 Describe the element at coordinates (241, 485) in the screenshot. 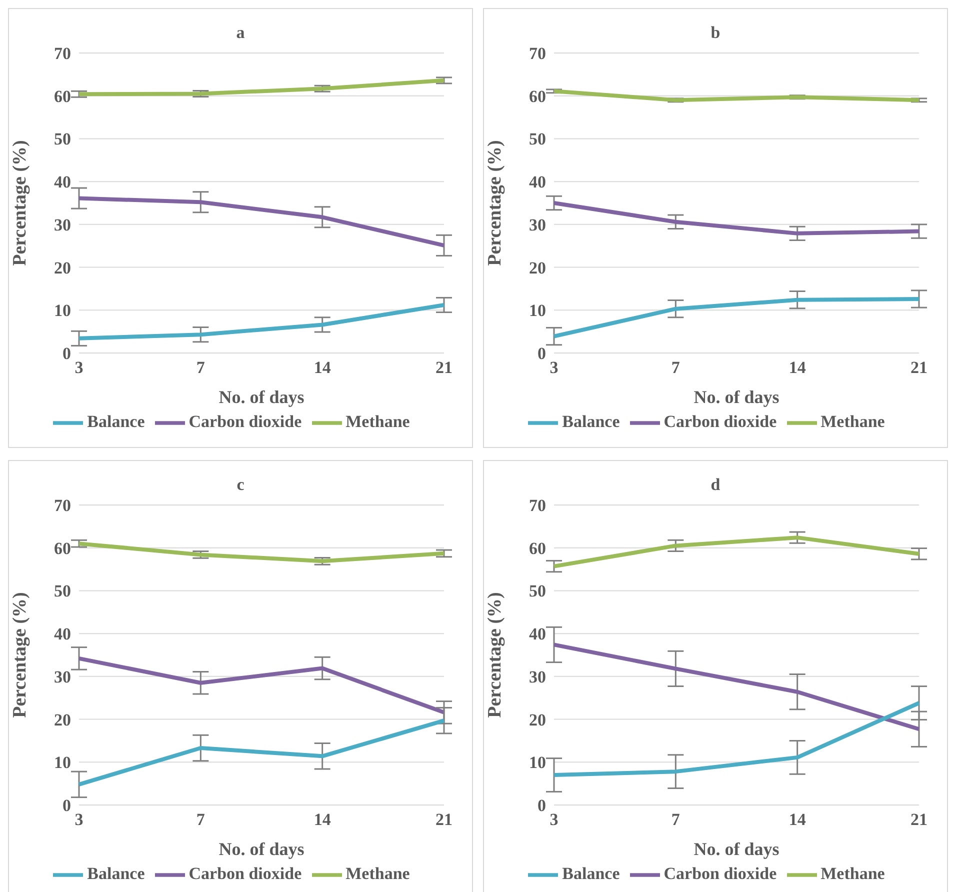

I see `chart-title: c` at that location.